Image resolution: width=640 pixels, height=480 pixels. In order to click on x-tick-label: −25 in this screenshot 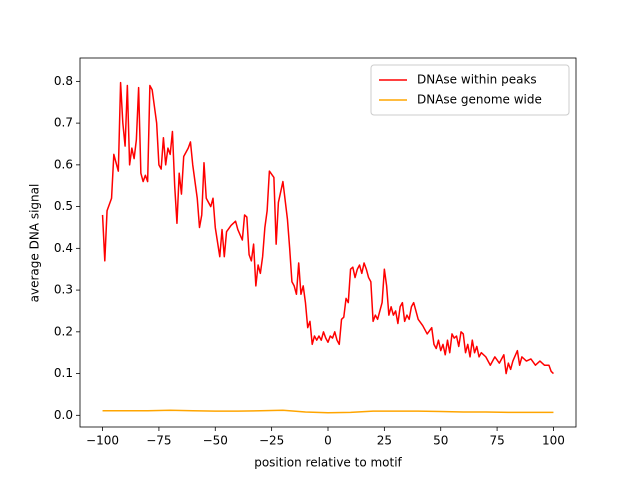, I will do `click(271, 441)`.